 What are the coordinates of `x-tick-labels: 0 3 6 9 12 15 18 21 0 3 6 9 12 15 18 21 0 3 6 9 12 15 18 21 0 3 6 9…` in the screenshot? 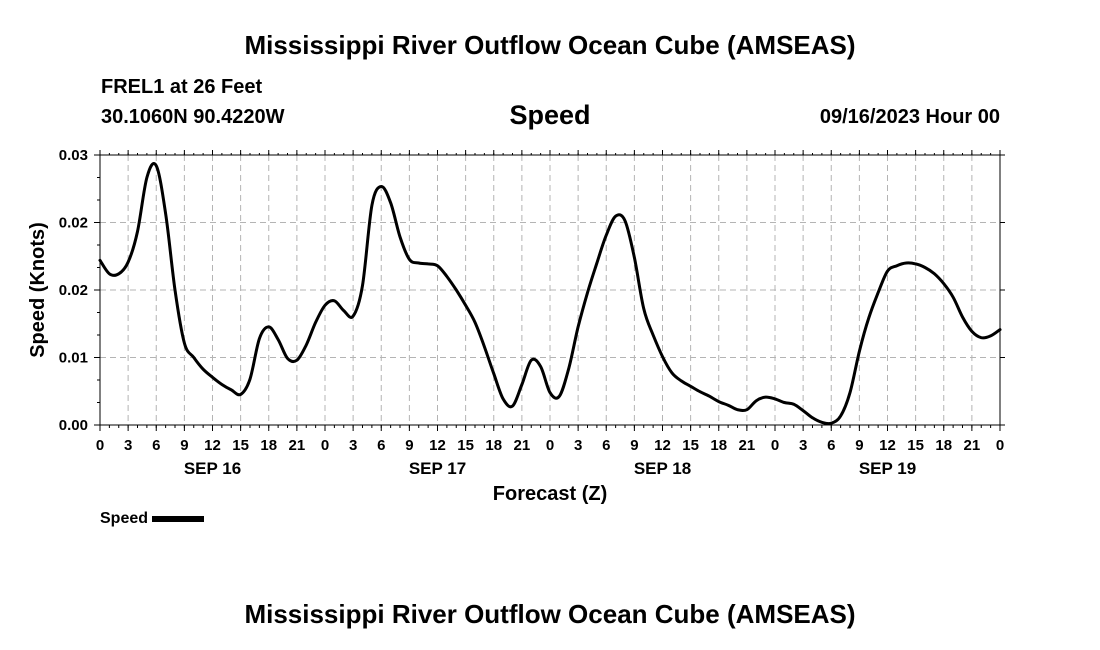 It's located at (550, 445).